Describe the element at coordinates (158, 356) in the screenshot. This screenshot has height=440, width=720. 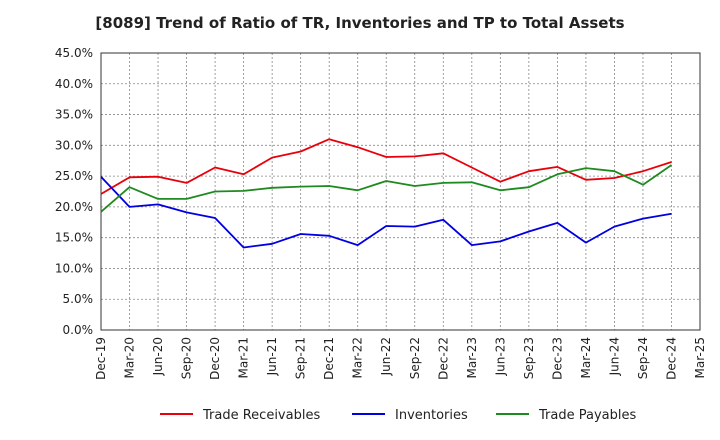
I see `x-tick-label: Jun-20` at that location.